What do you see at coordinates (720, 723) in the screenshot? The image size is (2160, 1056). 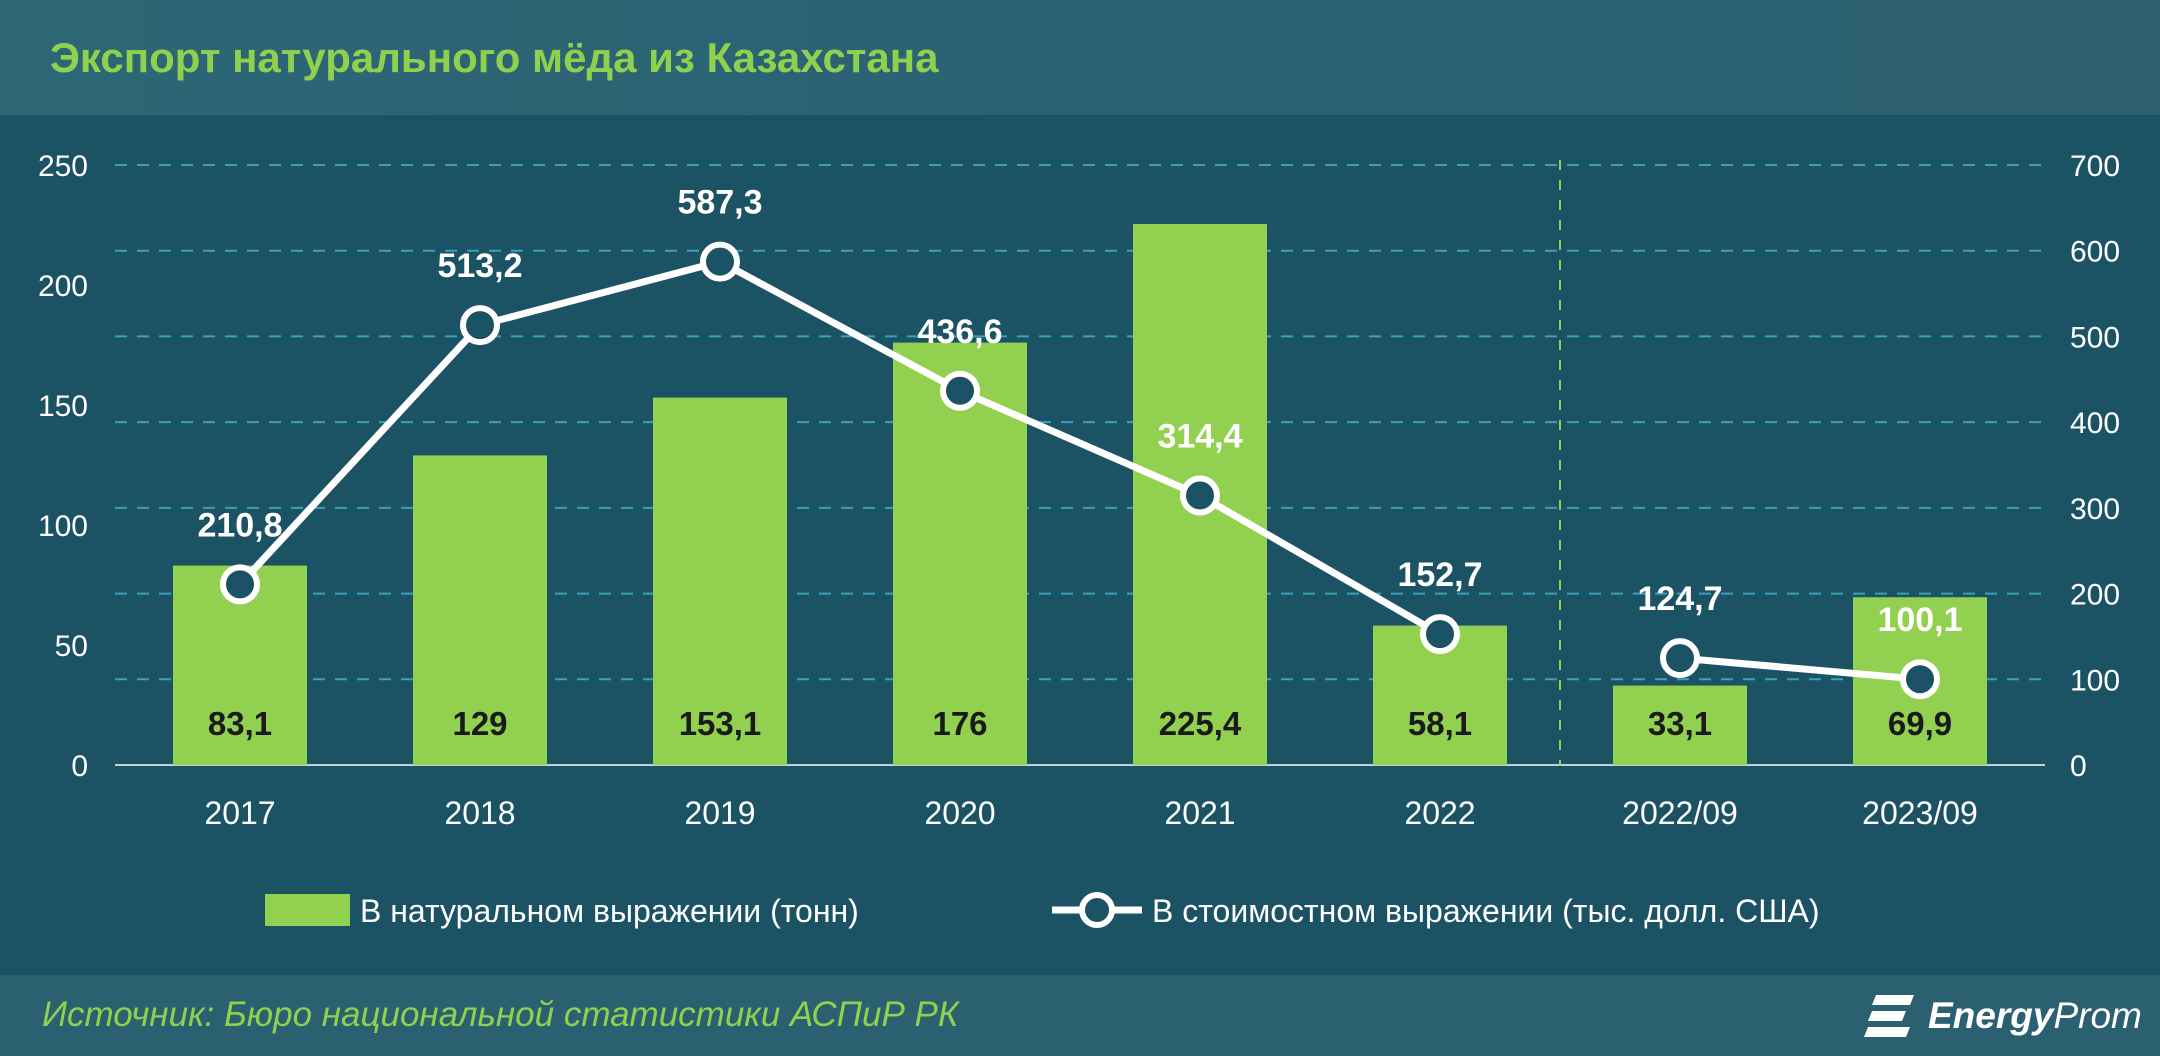 I see `bar-value-label: 153,1` at bounding box center [720, 723].